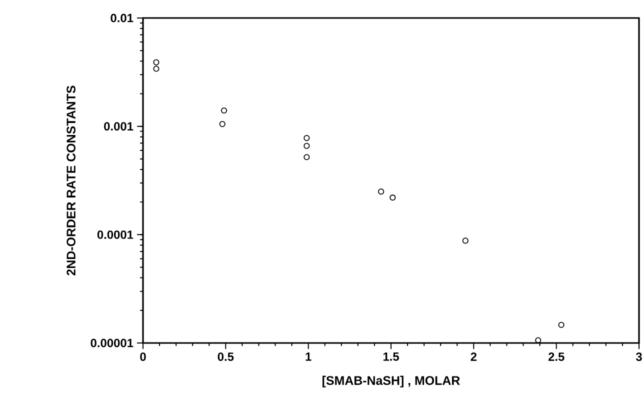 The height and width of the screenshot is (408, 644). Describe the element at coordinates (115, 234) in the screenshot. I see `y-tick-label: 0.0001` at that location.